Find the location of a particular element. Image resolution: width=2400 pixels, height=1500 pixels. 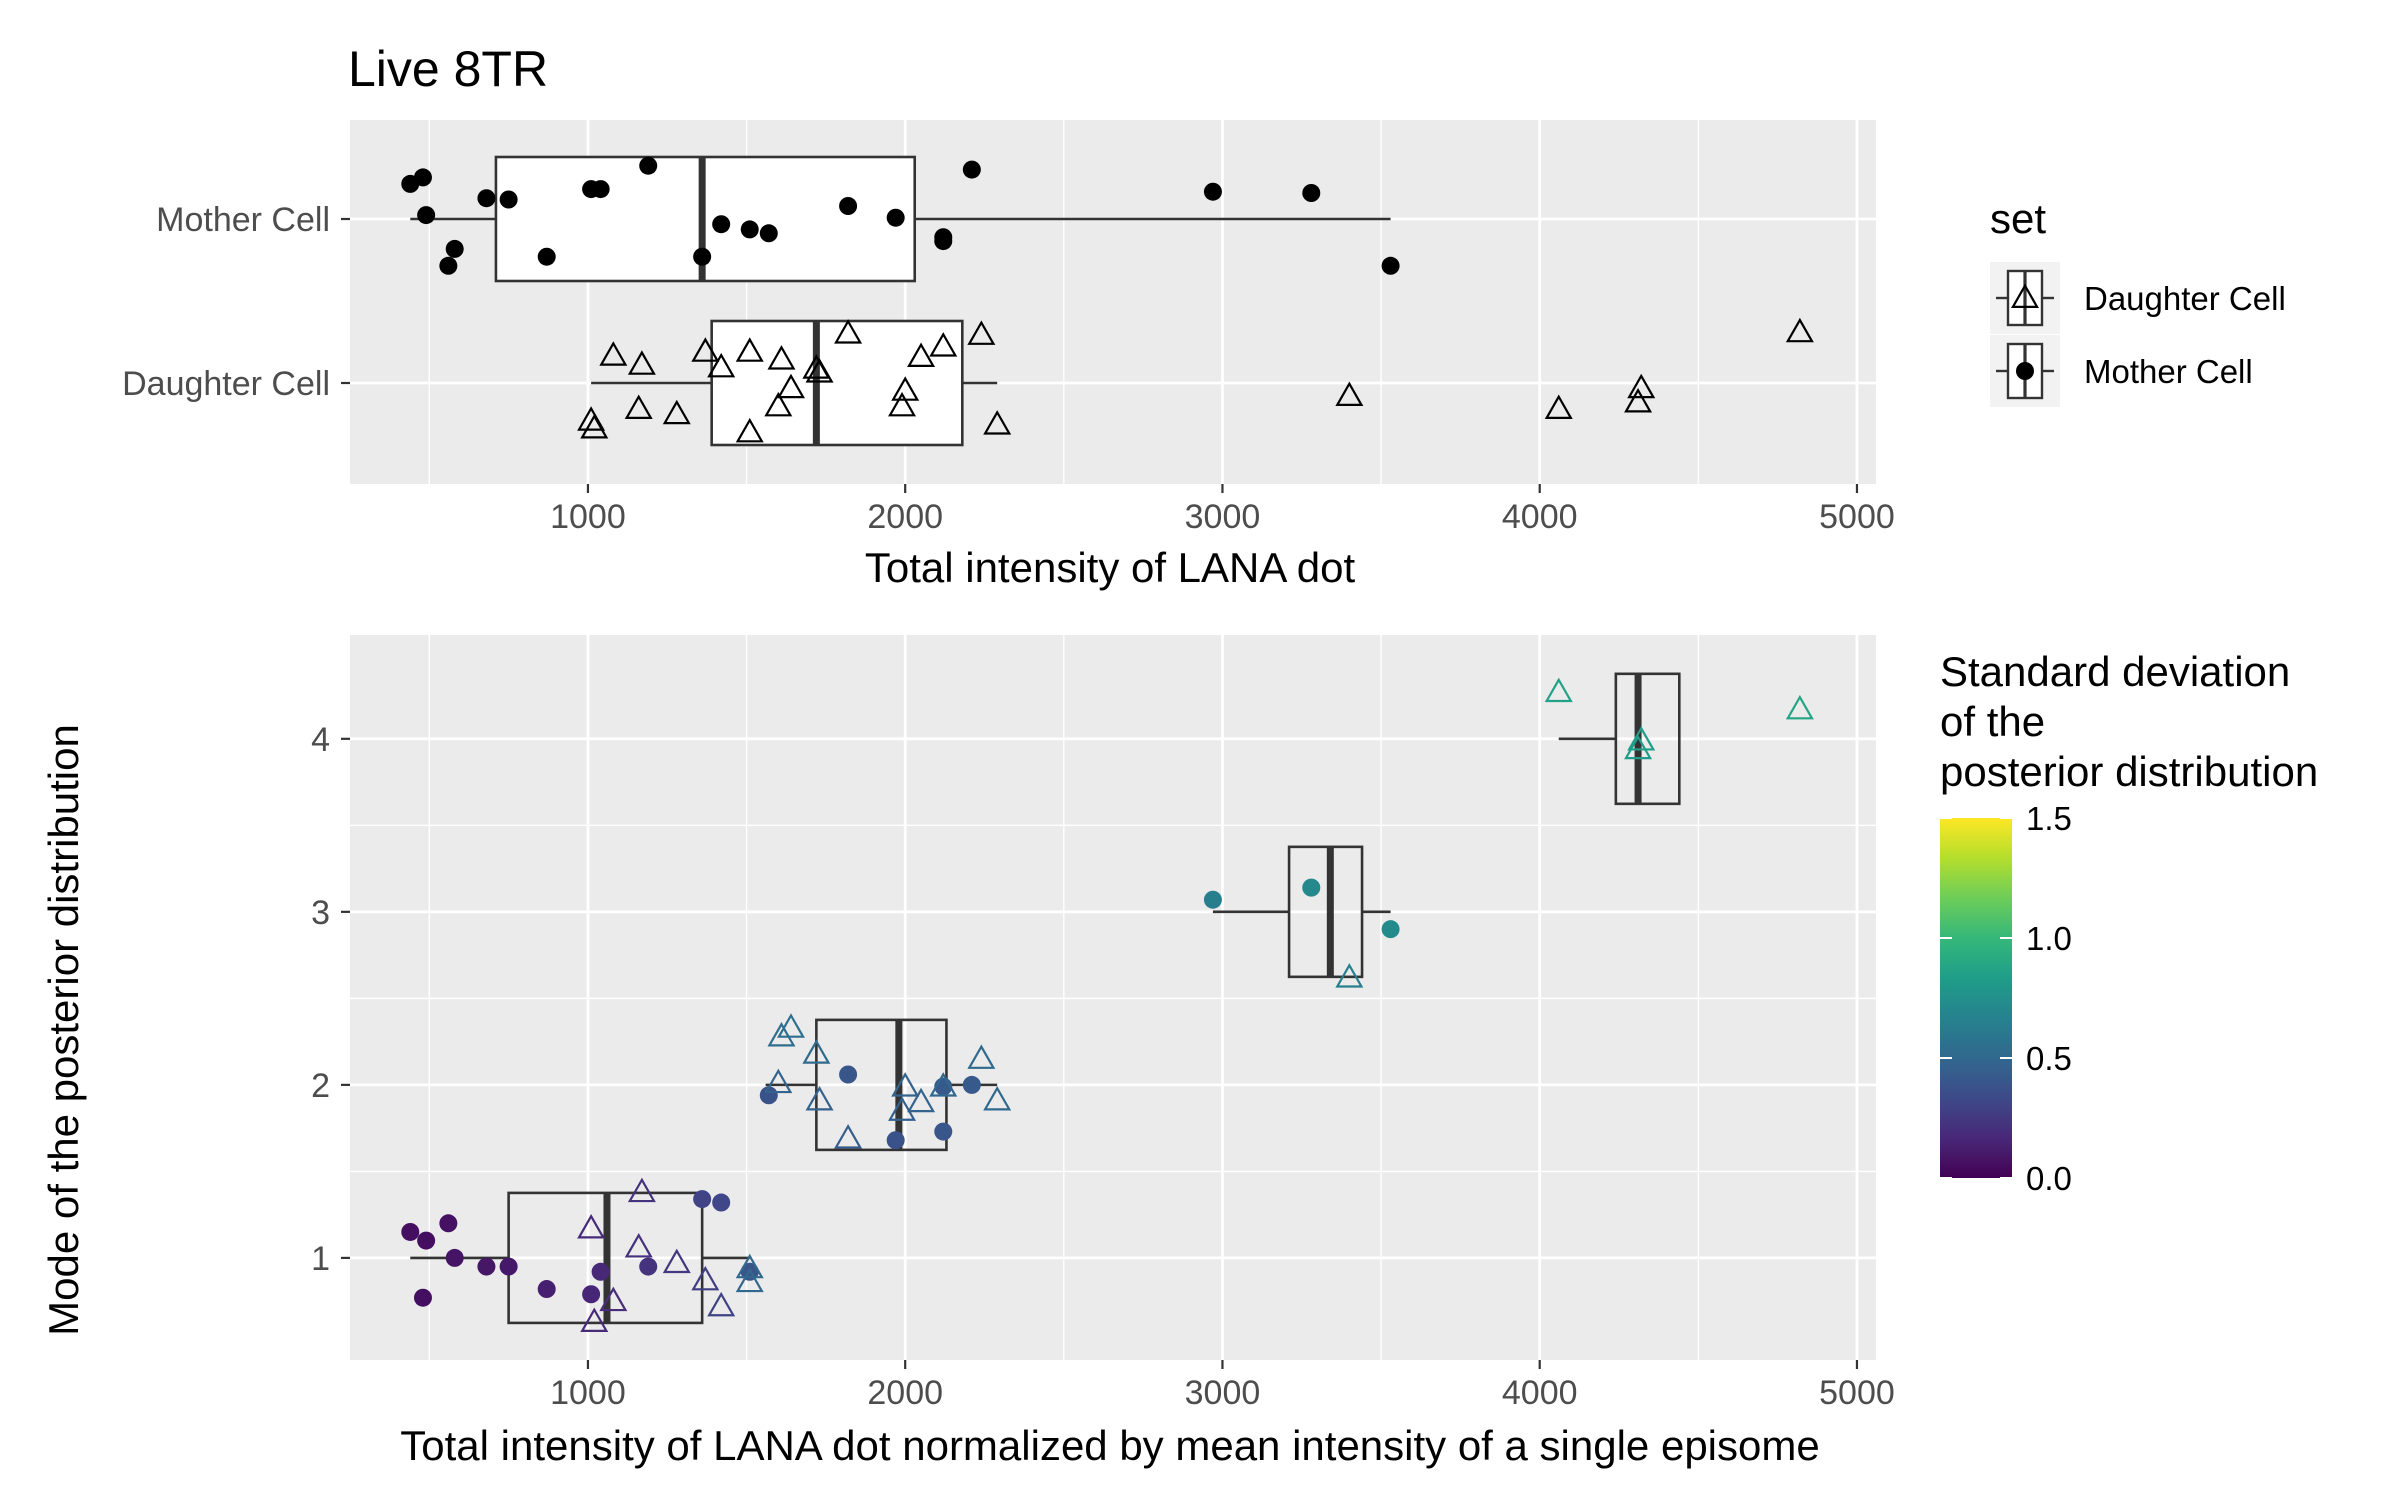

bottom-x-tick-label: 4000 is located at coordinates (1540, 1393).